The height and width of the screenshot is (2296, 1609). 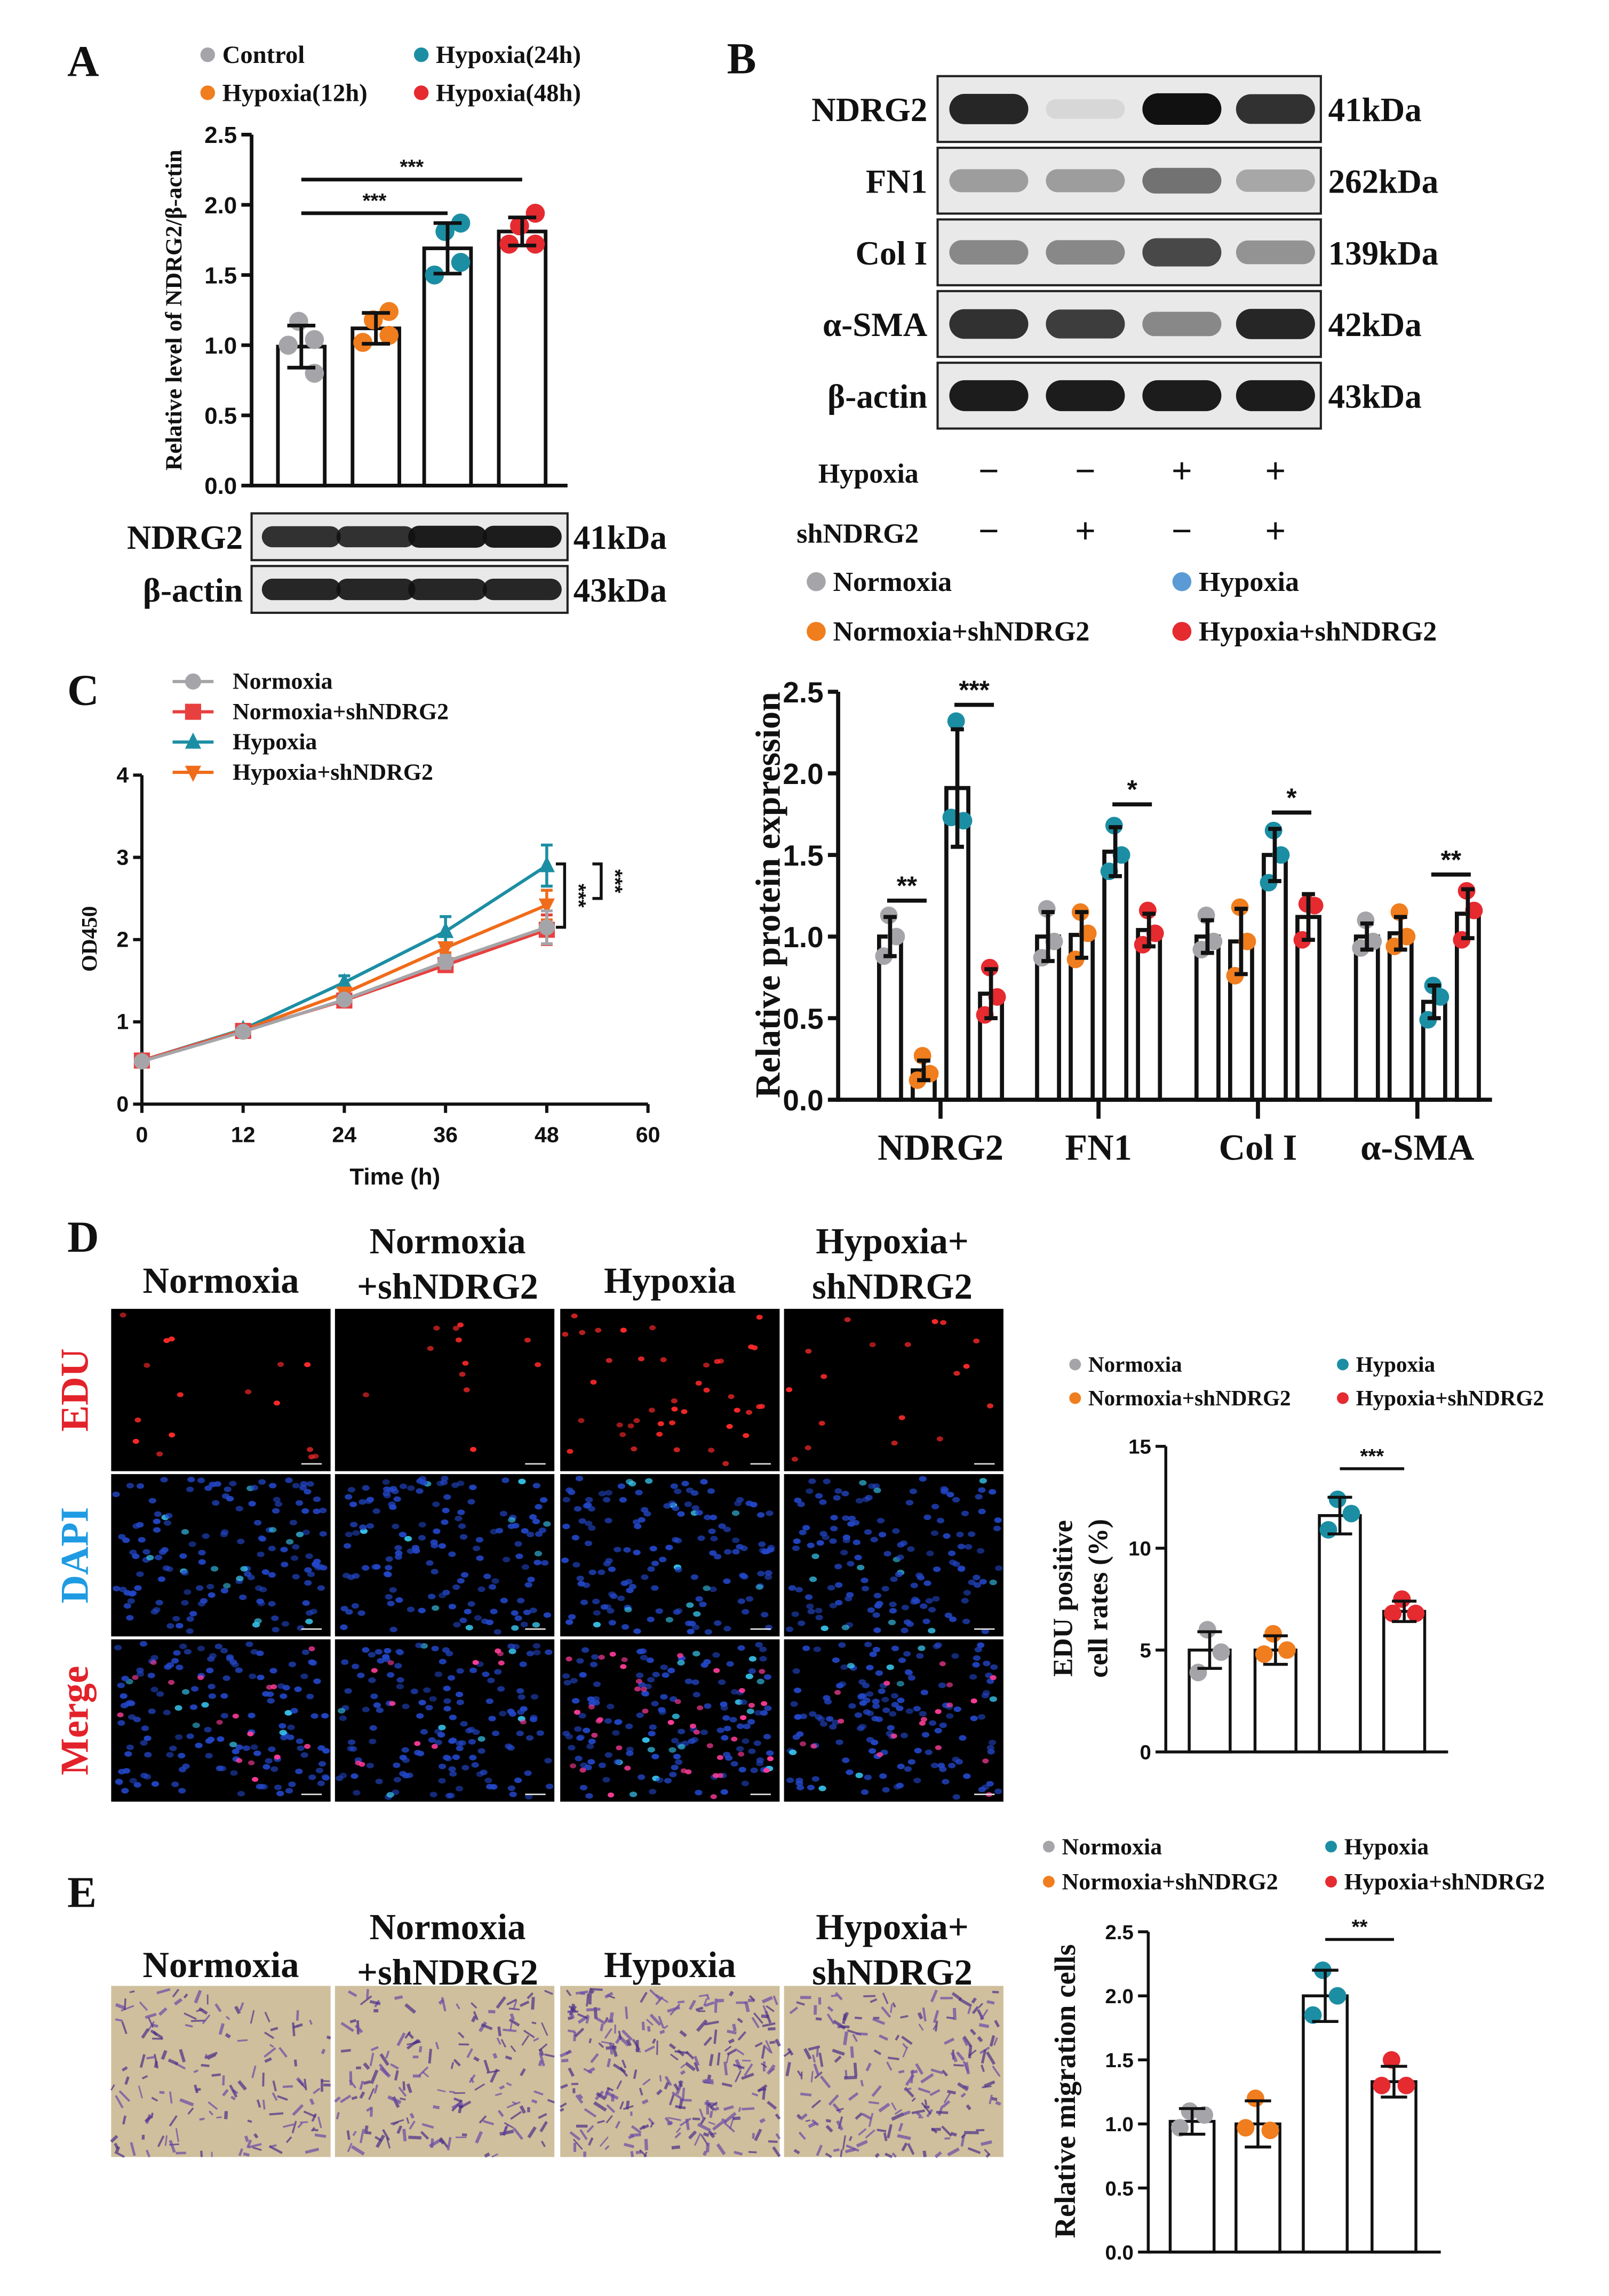 I want to click on blot-band, so click(x=1182, y=109).